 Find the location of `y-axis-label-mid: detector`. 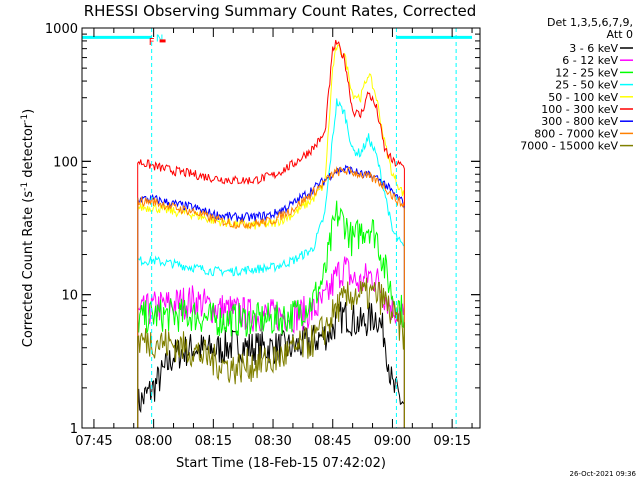

y-axis-label-mid: detector is located at coordinates (28, 152).